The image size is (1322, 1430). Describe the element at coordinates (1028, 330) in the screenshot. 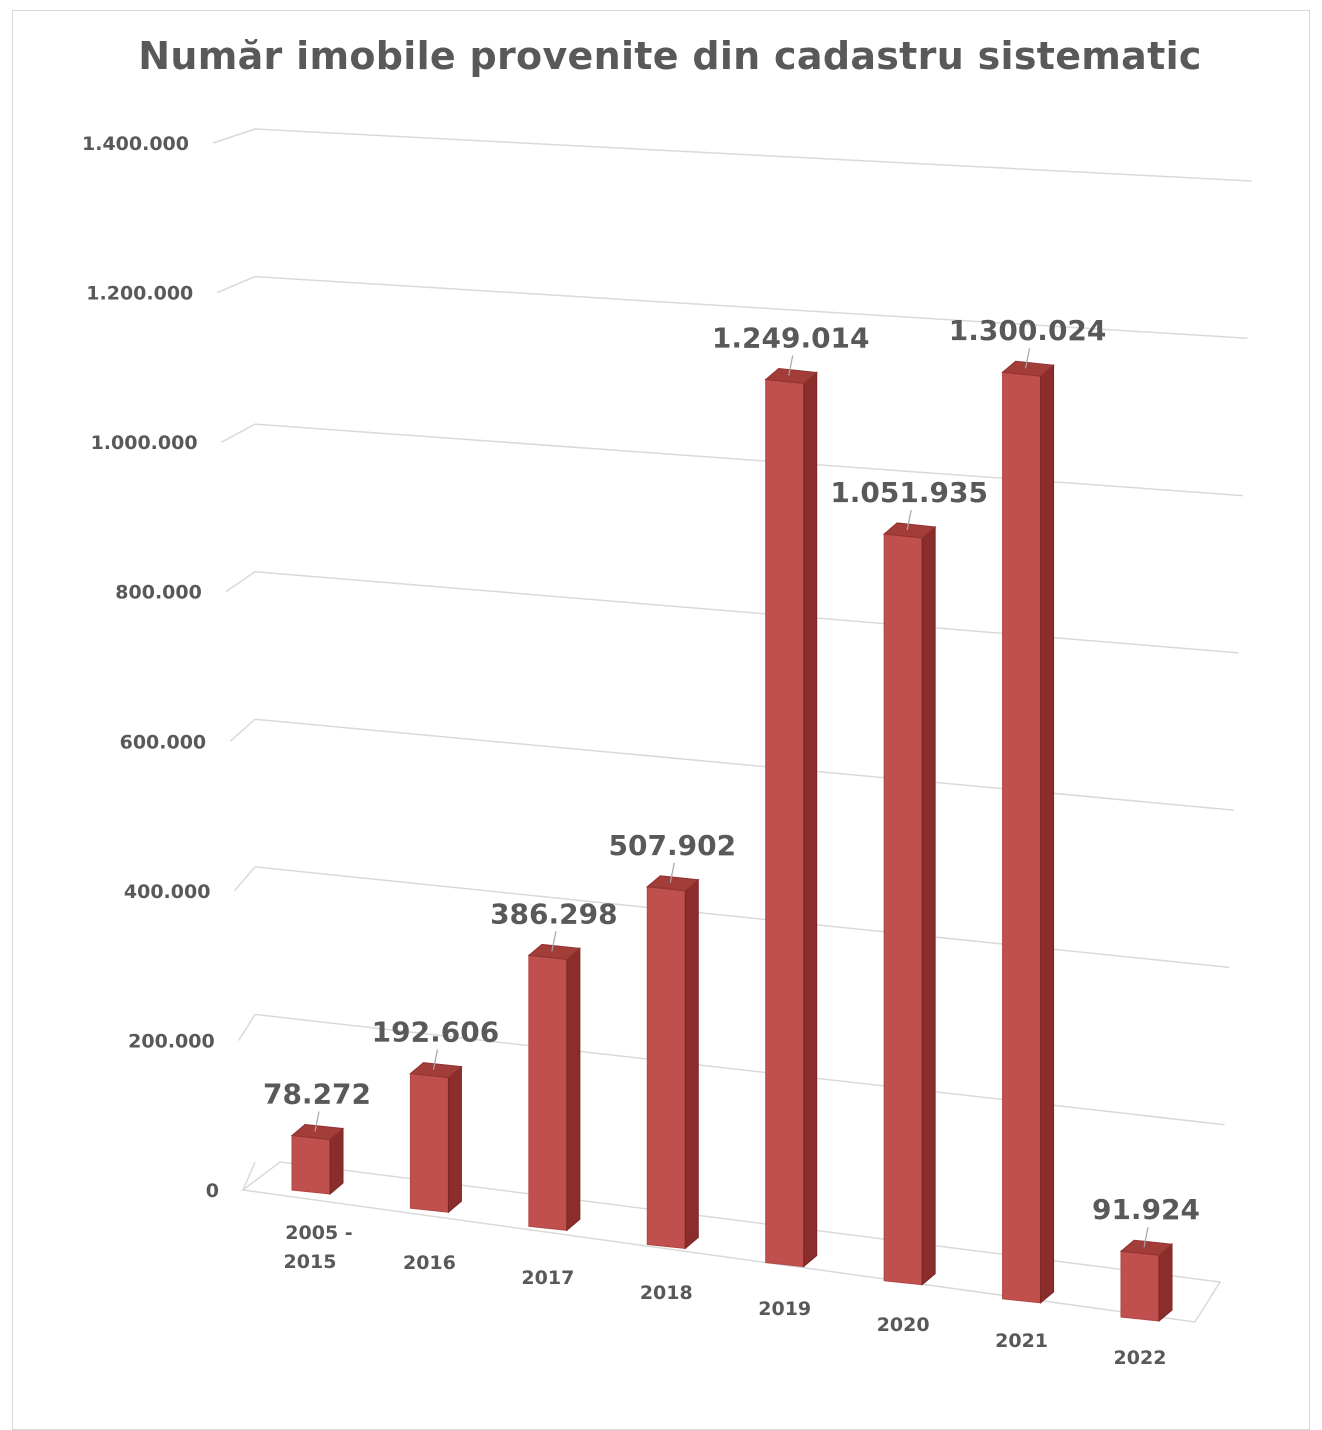

I see `data-label: 1.300.024` at that location.